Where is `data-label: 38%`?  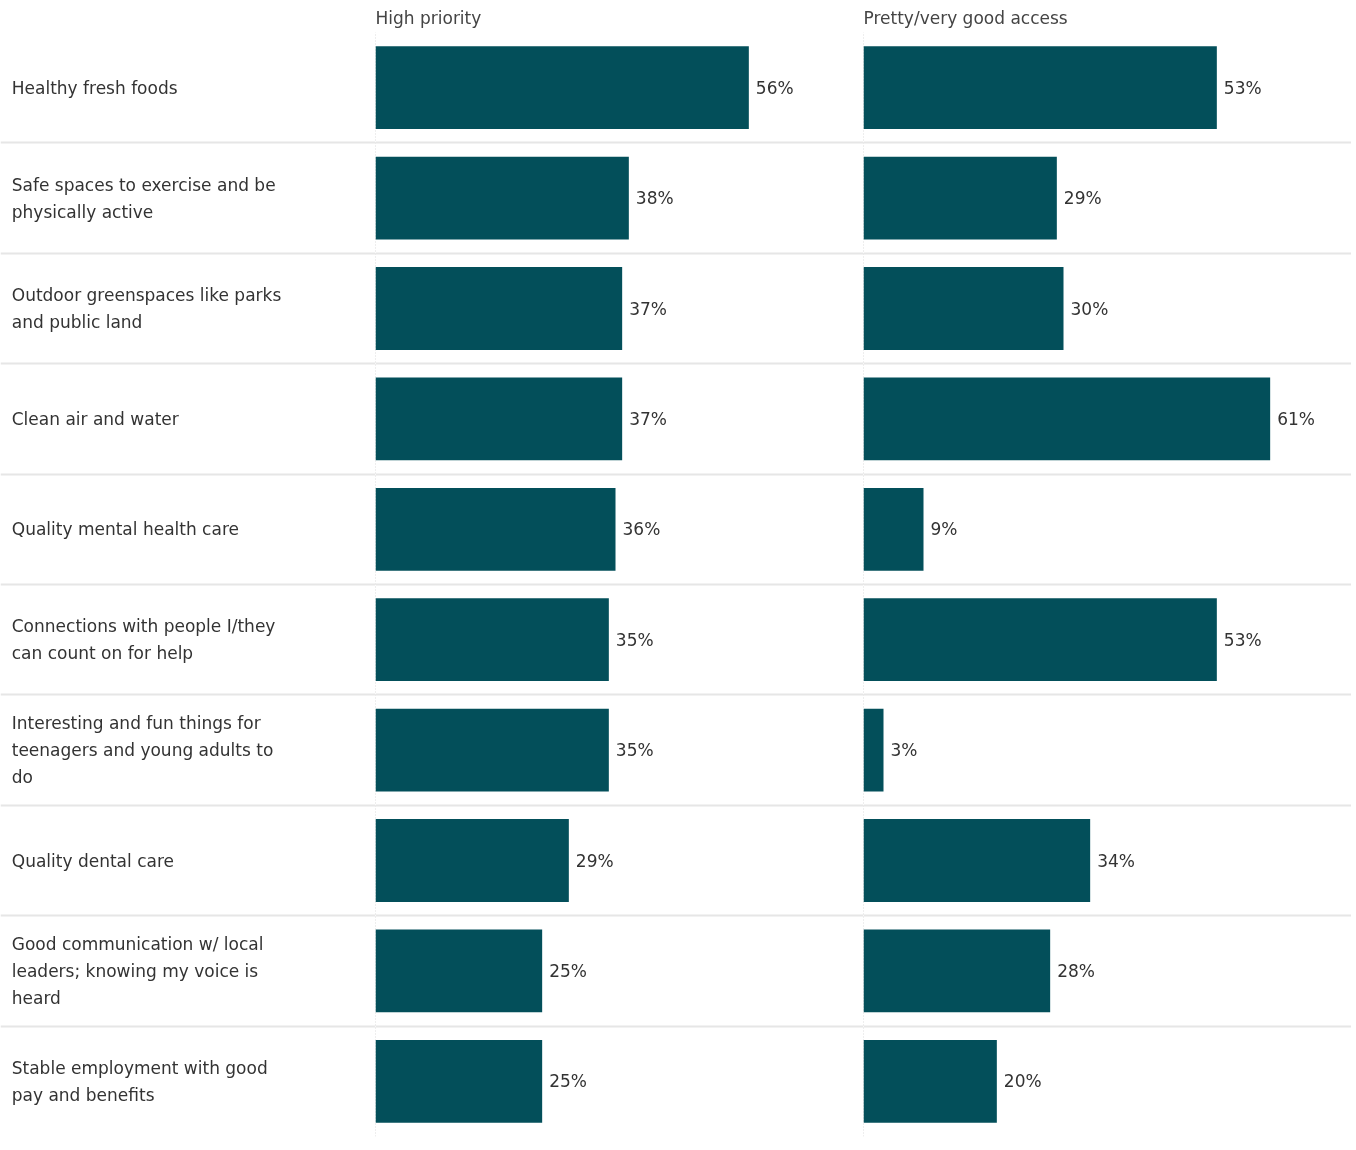 data-label: 38% is located at coordinates (654, 198).